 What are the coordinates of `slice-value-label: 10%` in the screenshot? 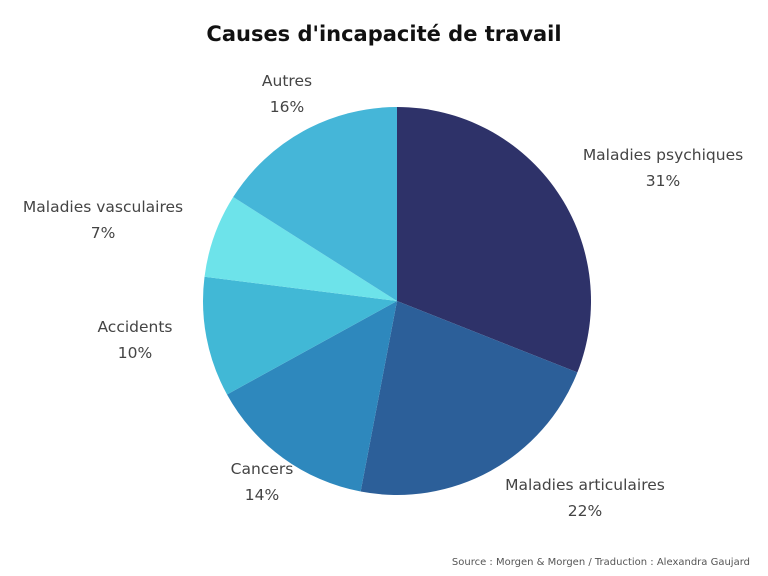 It's located at (135, 353).